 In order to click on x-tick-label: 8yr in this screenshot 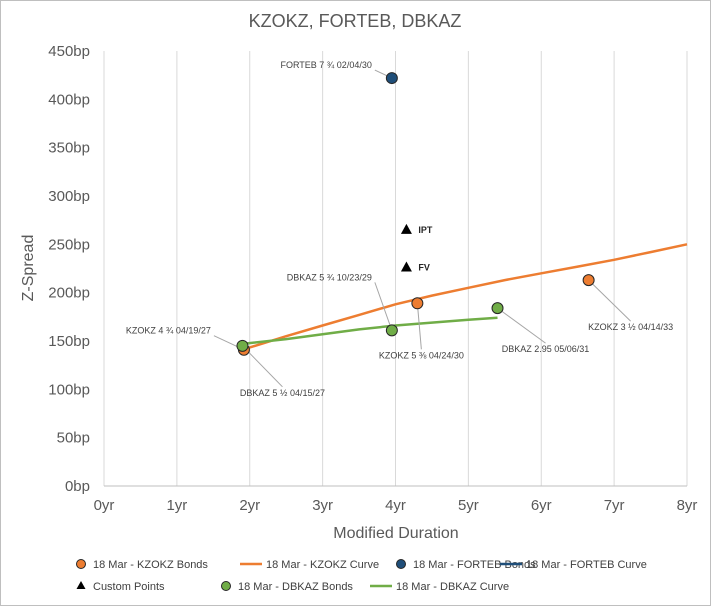, I will do `click(687, 505)`.